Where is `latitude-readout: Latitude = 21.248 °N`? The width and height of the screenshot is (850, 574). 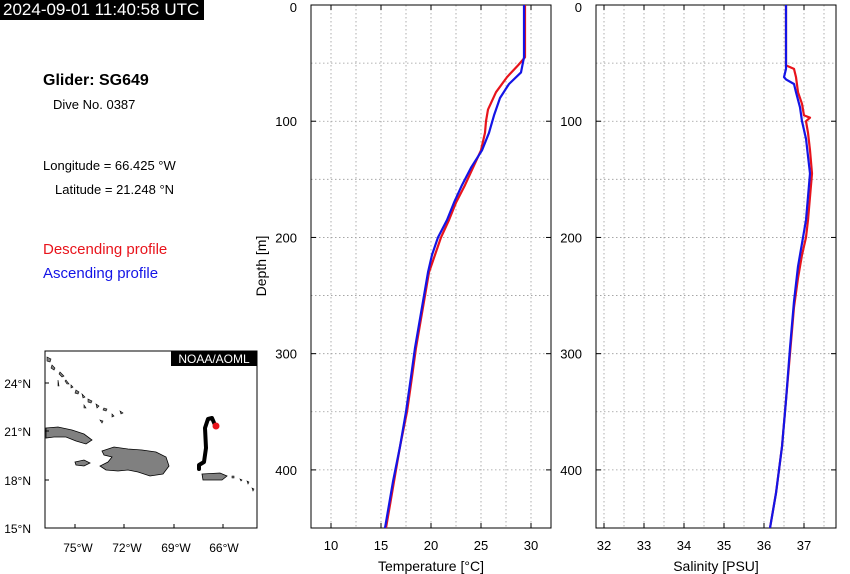 latitude-readout: Latitude = 21.248 °N is located at coordinates (115, 189).